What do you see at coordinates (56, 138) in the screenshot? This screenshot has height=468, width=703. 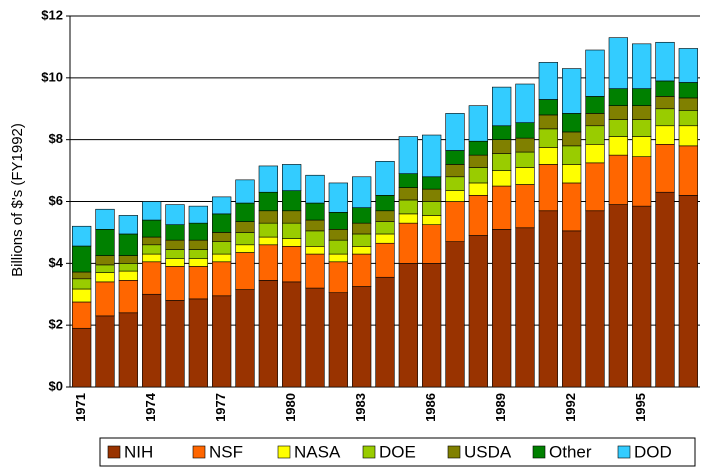 I see `y-tick-label: $8` at bounding box center [56, 138].